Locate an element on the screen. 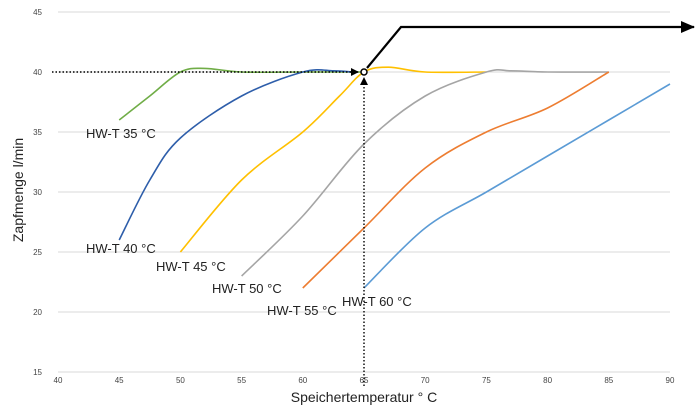 The width and height of the screenshot is (699, 412). y-tick-labels: 15 20 25 30 35 40 45 is located at coordinates (37, 192).